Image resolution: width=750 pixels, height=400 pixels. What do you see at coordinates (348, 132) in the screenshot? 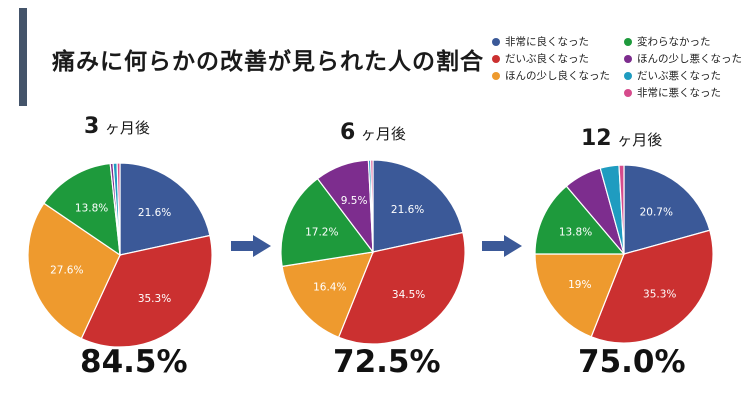
I see `period-number: 6` at bounding box center [348, 132].